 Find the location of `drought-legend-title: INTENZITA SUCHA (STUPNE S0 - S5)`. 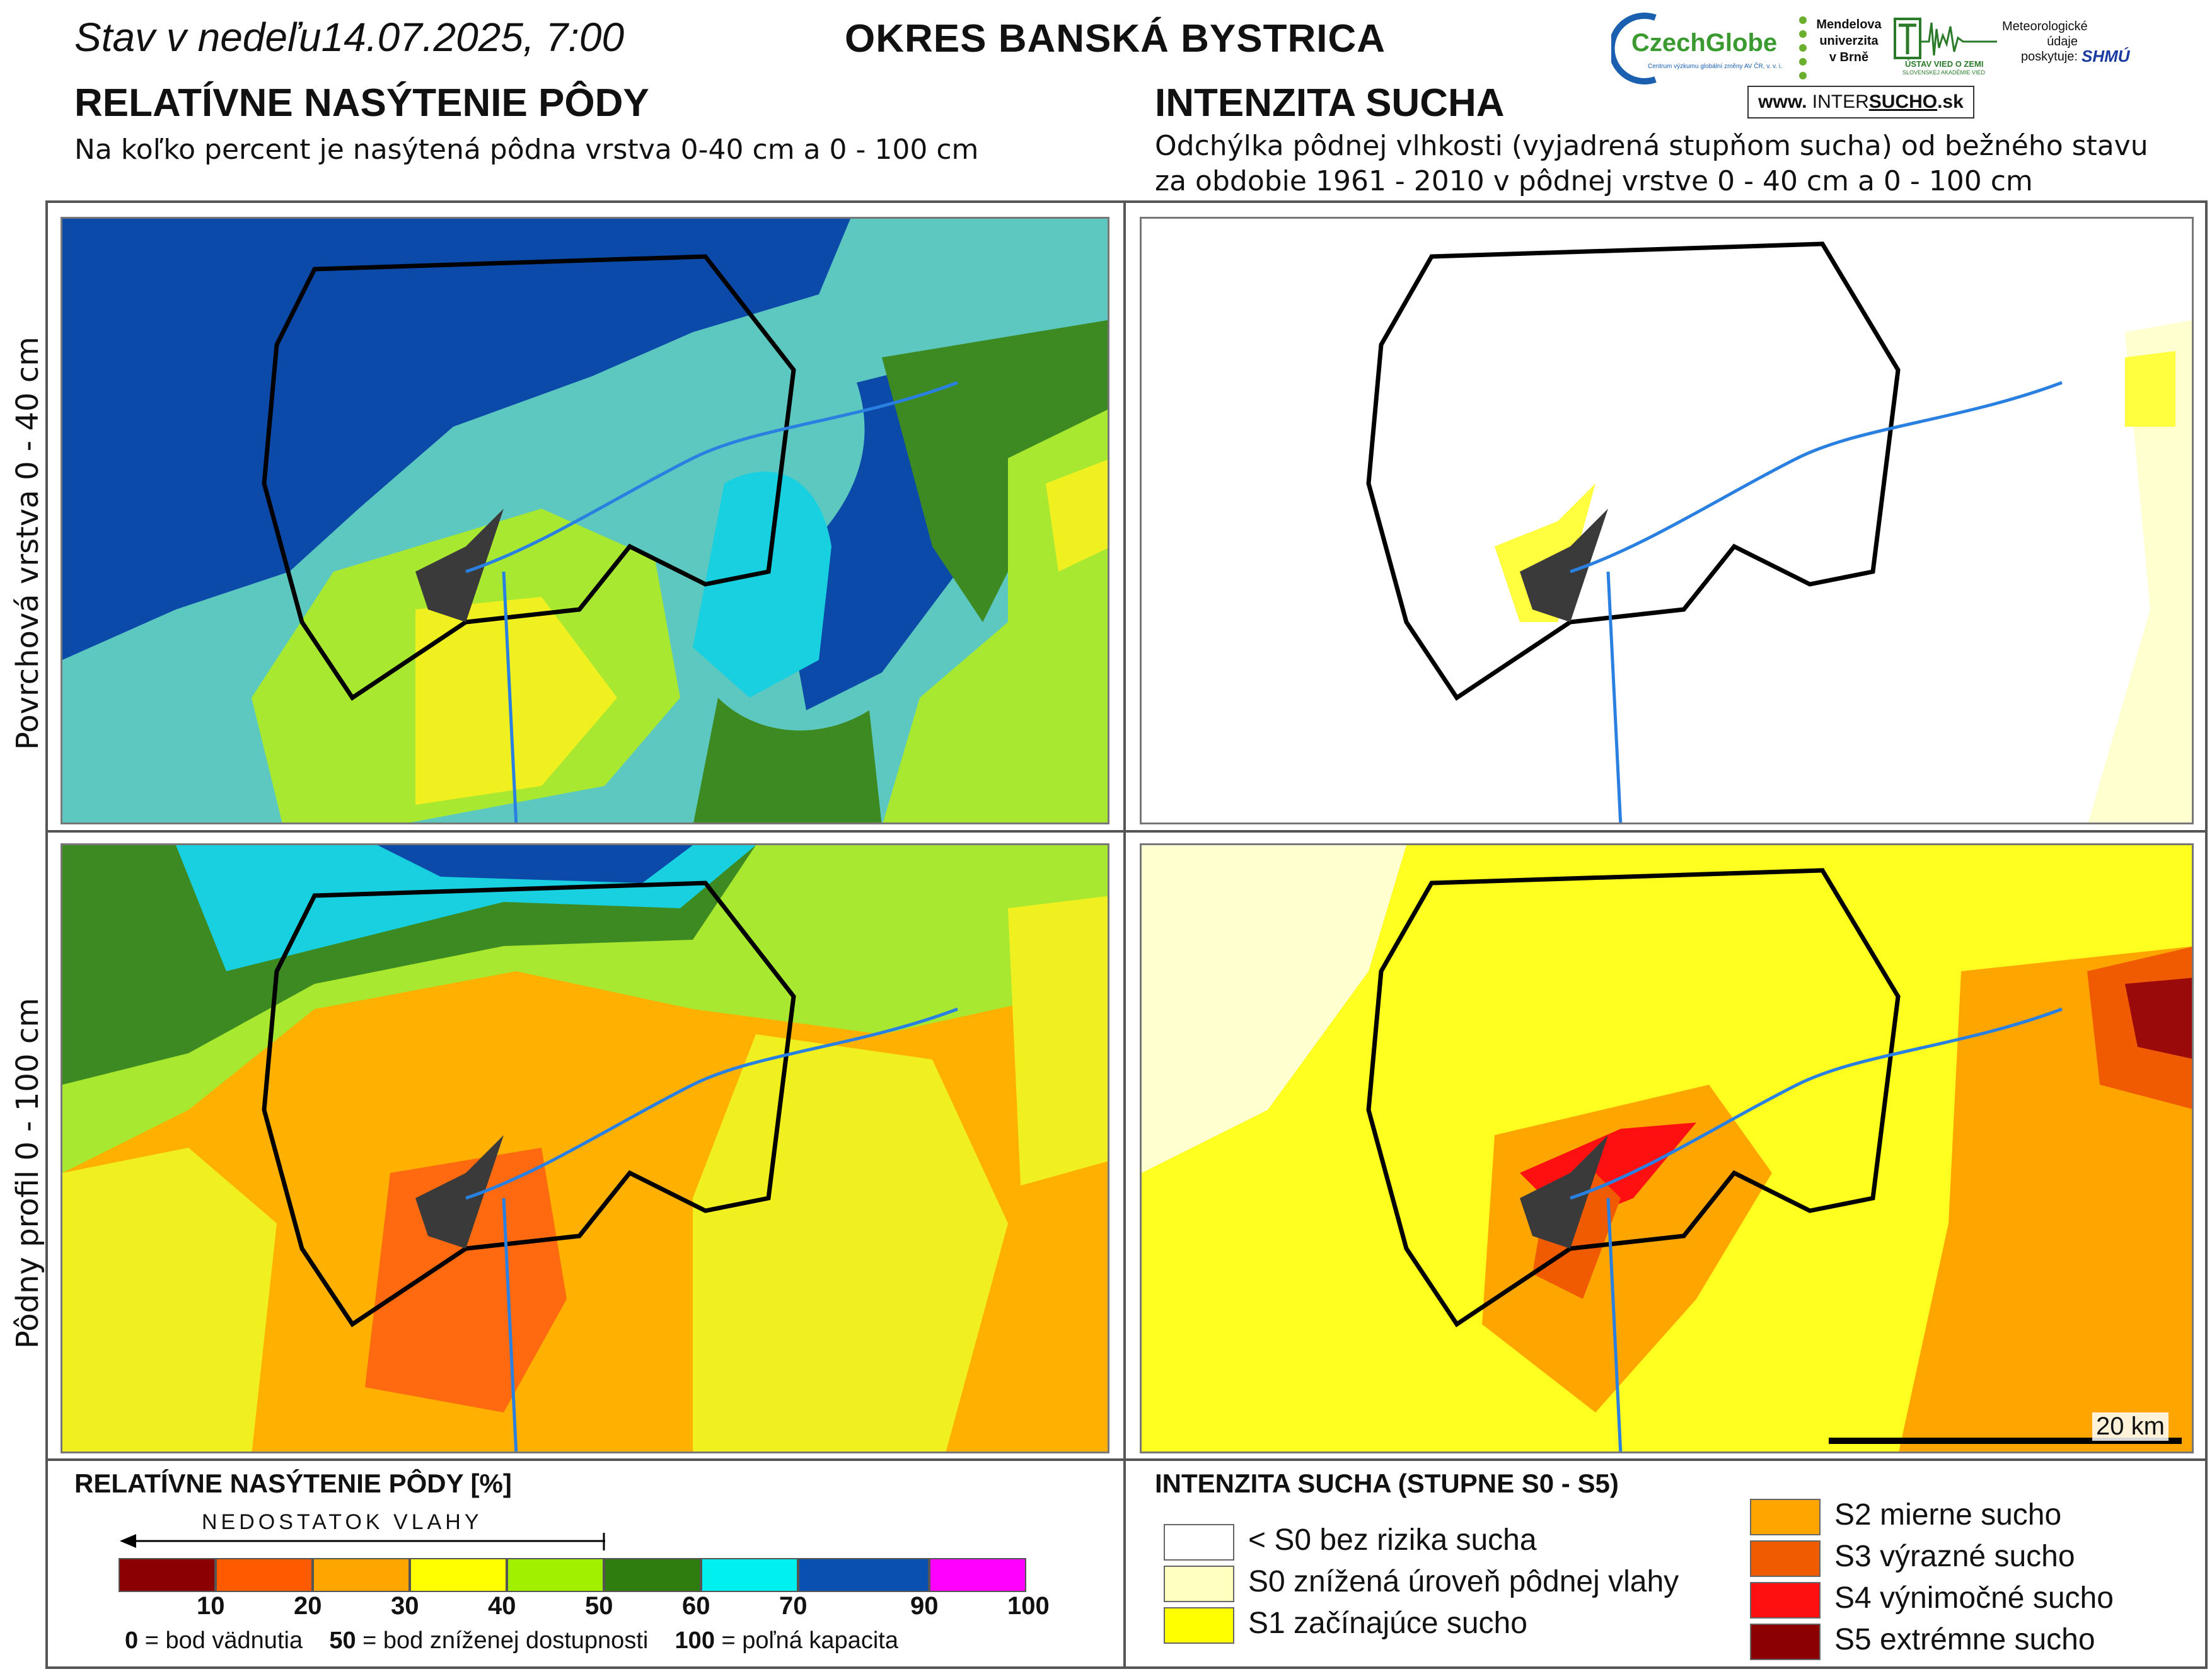

drought-legend-title: INTENZITA SUCHA (STUPNE S0 - S5) is located at coordinates (1387, 1483).